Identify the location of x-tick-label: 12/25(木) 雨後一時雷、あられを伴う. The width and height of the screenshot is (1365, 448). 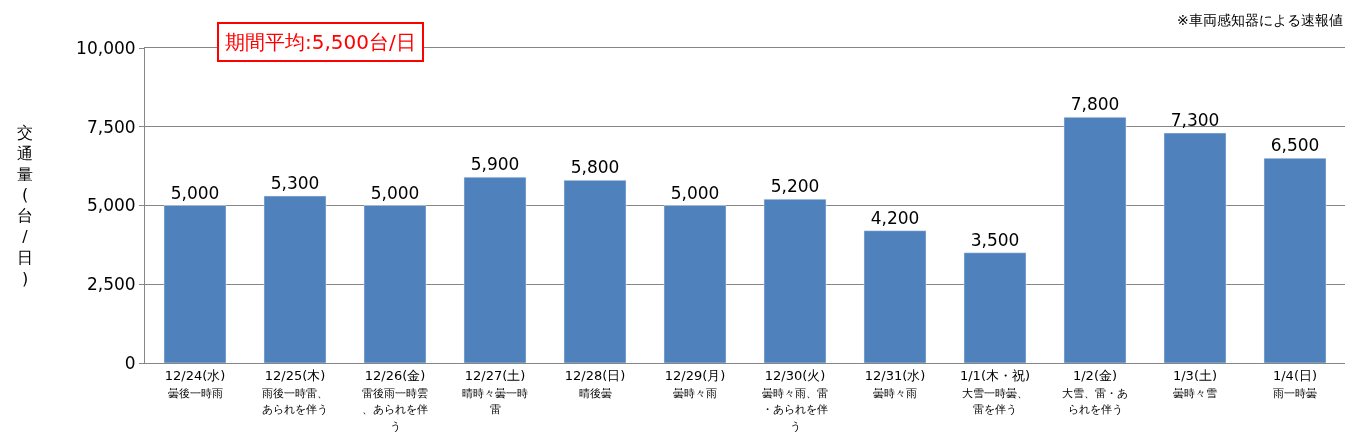
(295, 392).